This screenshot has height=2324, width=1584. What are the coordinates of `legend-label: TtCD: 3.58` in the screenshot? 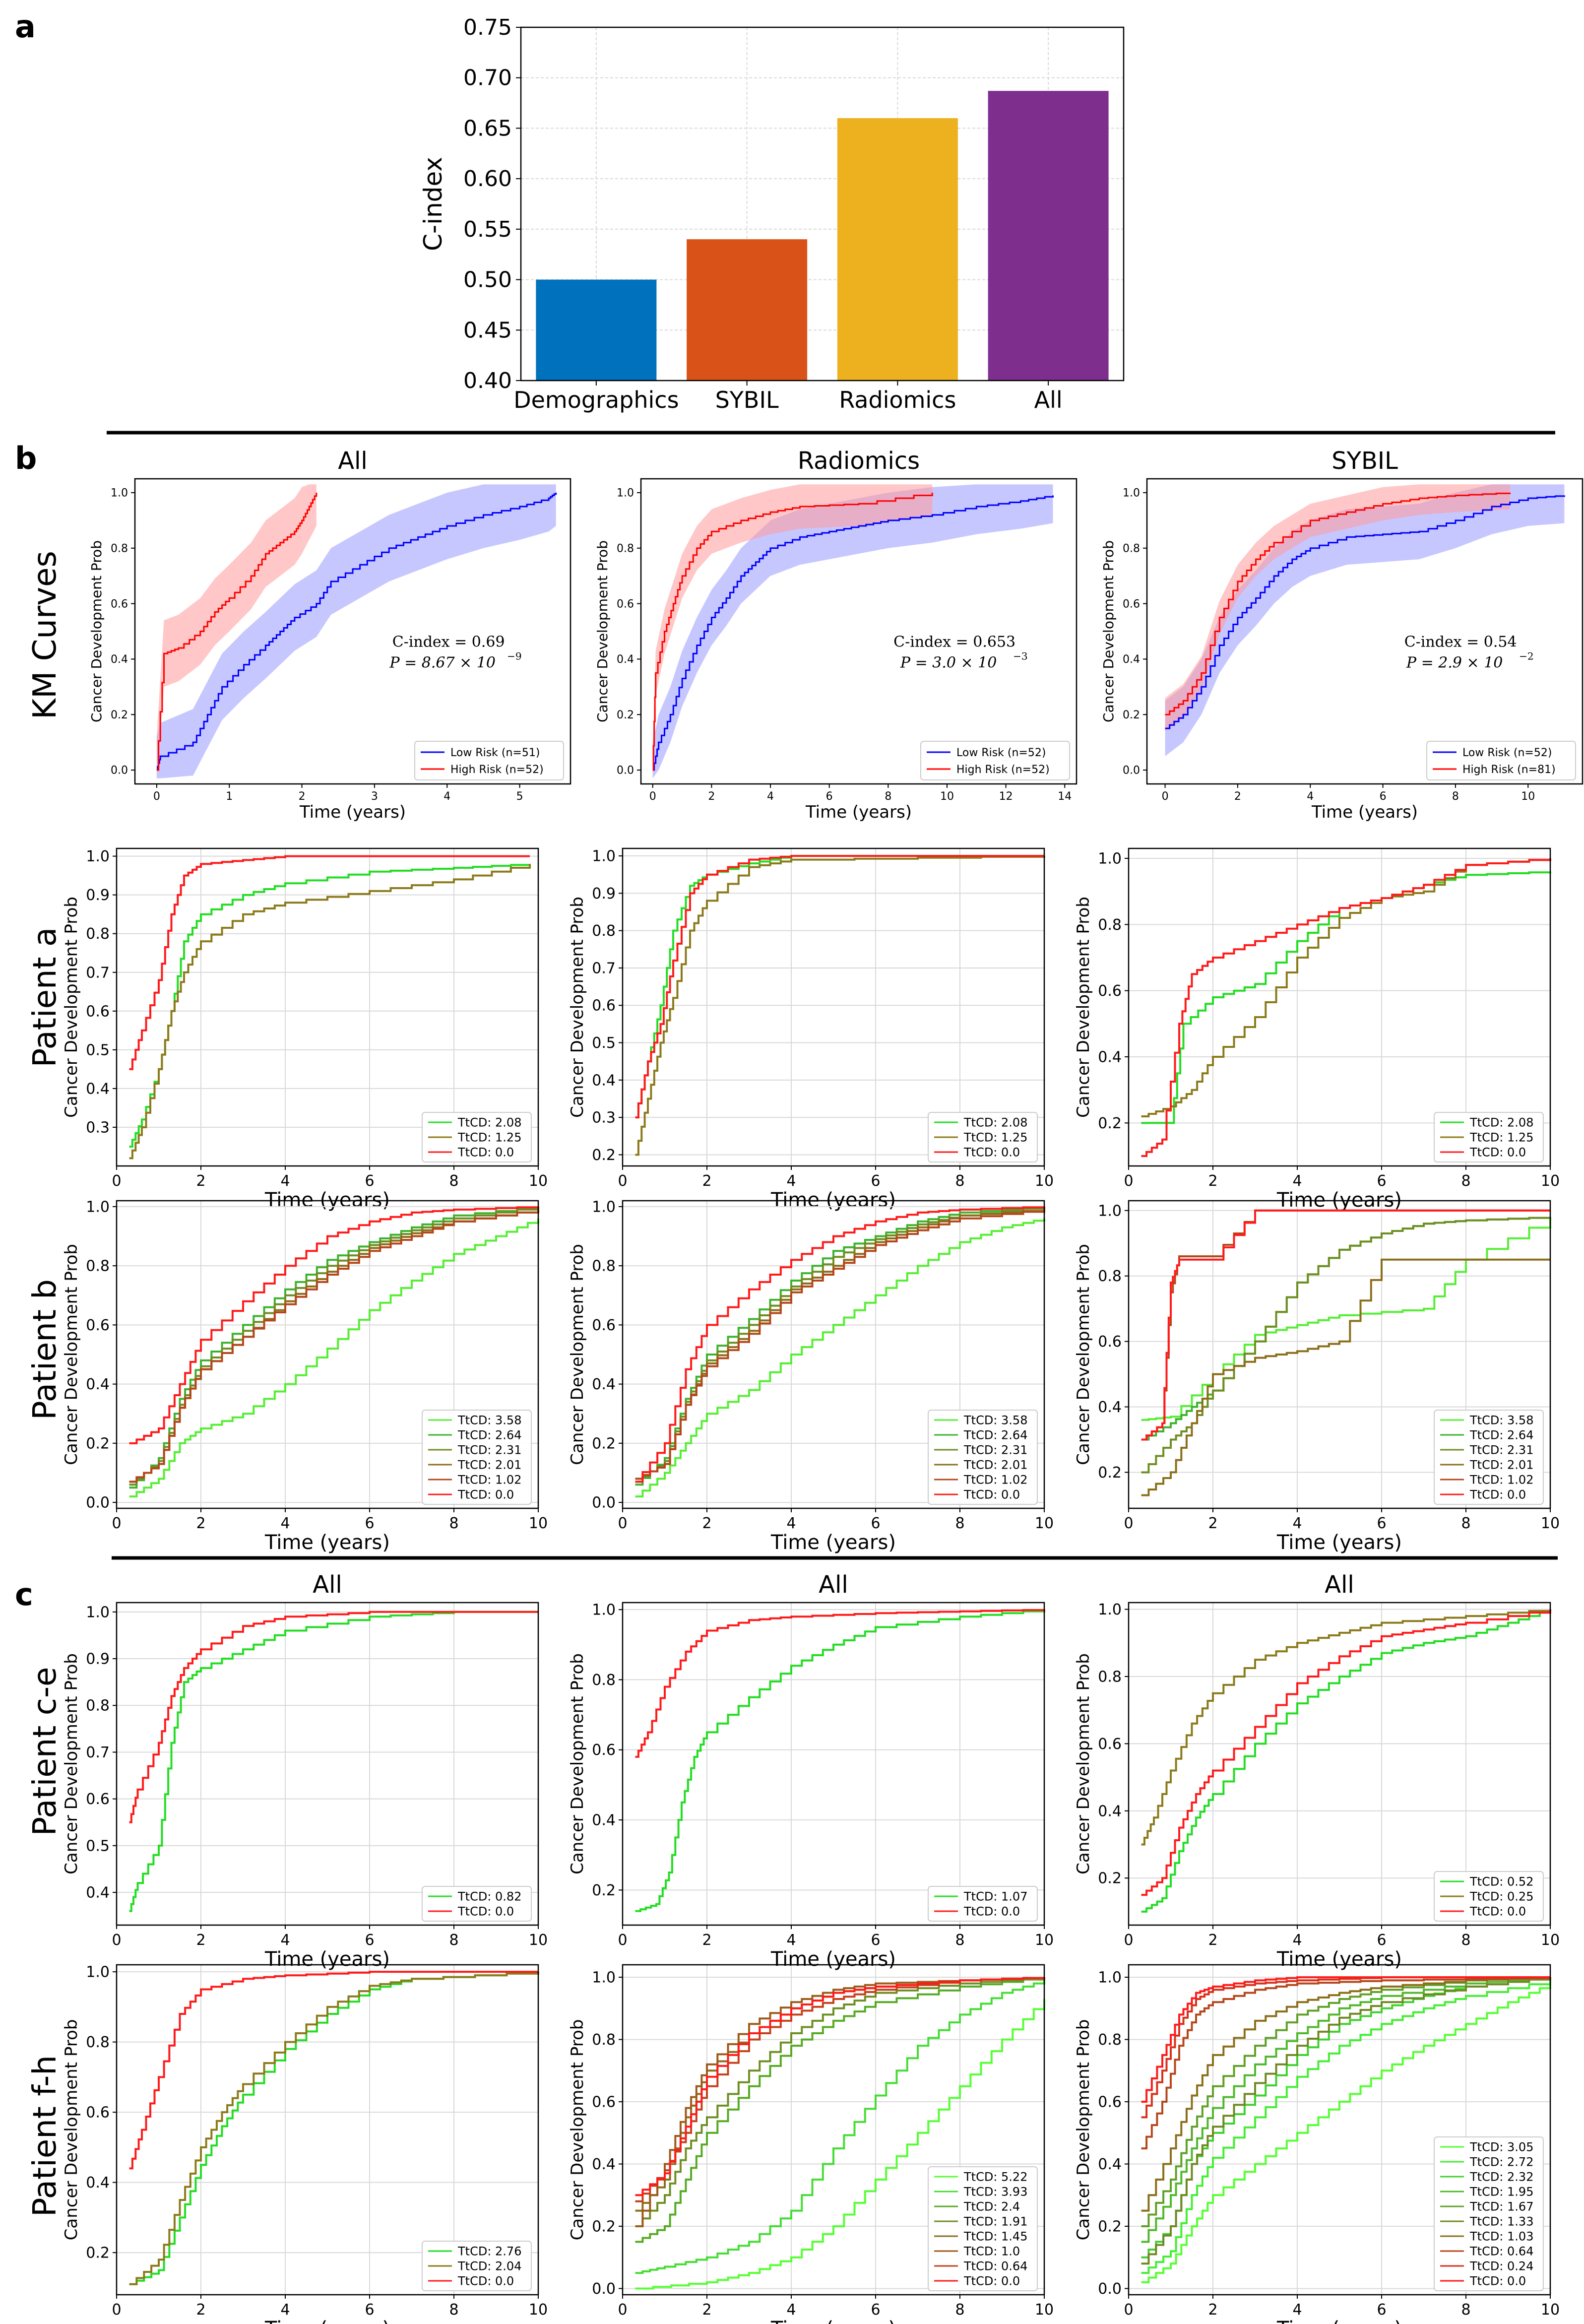 It's located at (489, 1420).